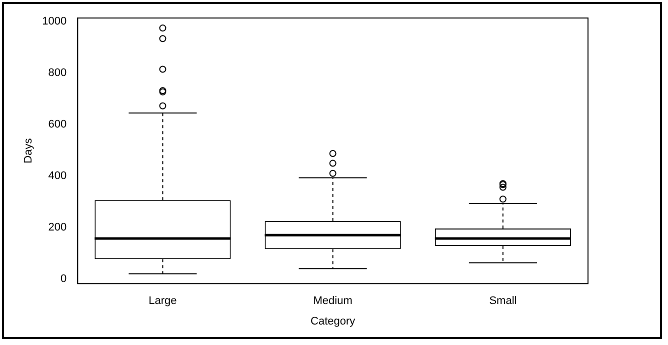 This screenshot has width=668, height=345. Describe the element at coordinates (54, 21) in the screenshot. I see `y-tick-label: 1000` at that location.